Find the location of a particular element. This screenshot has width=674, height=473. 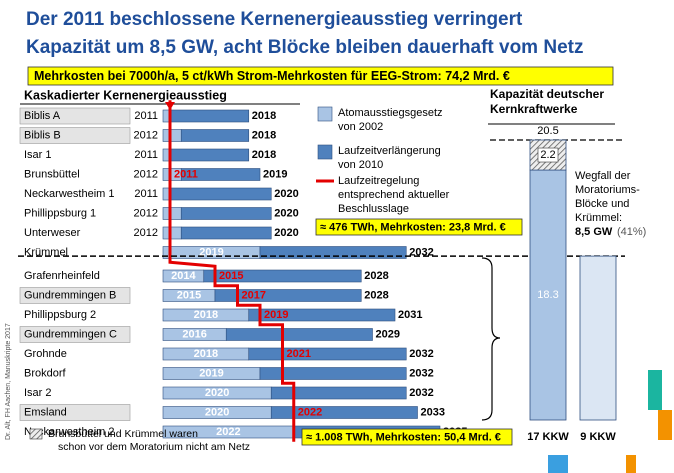

legend-label: Laufzeitregelung is located at coordinates (378, 181).